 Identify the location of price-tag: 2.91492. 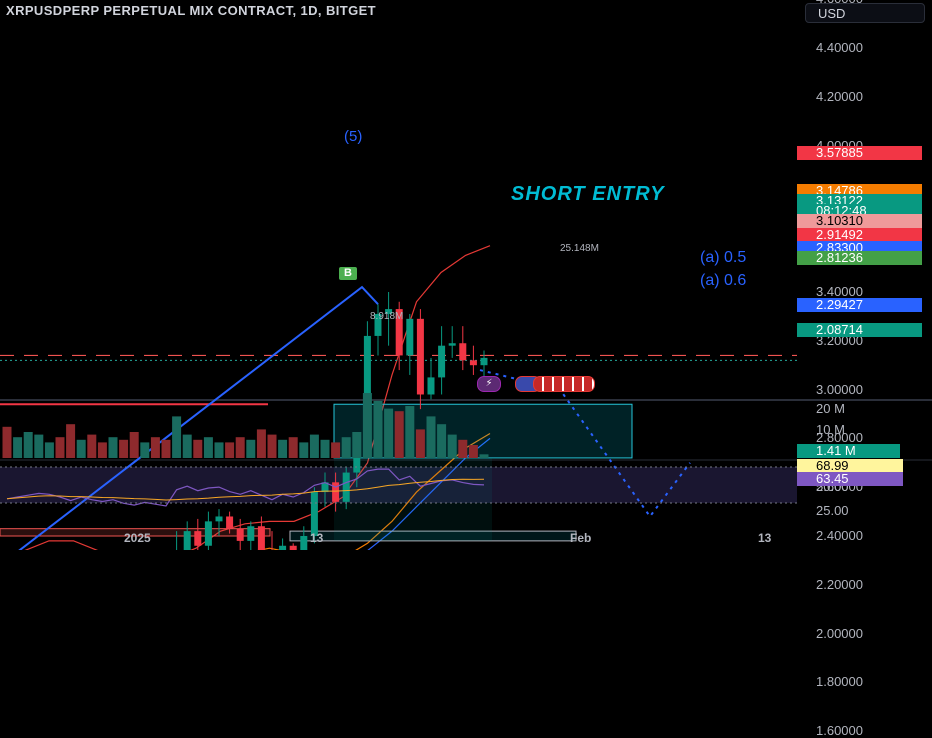
(859, 235).